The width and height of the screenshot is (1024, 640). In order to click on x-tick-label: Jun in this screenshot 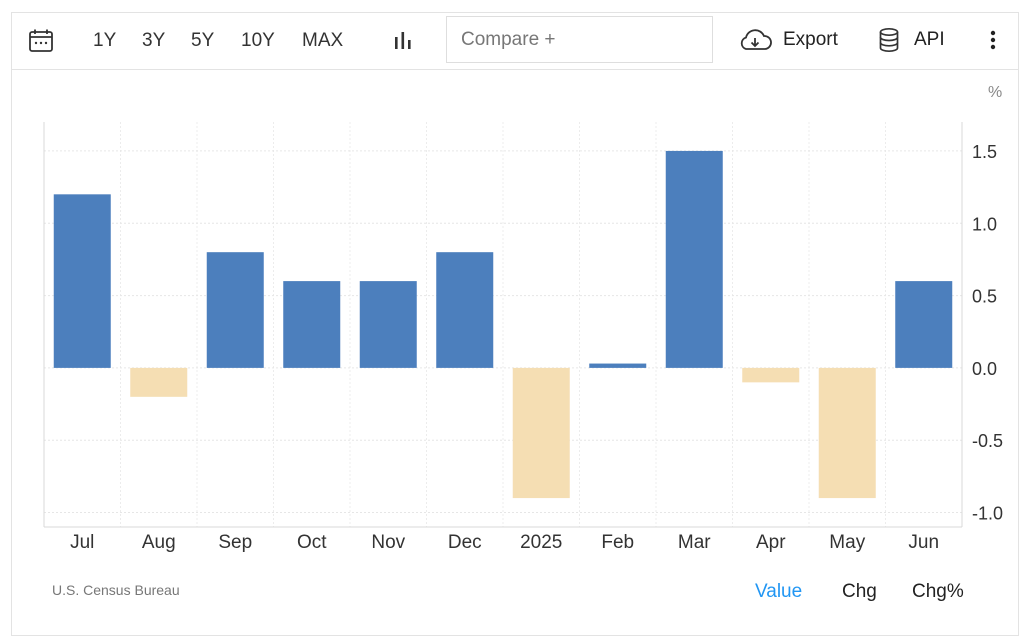, I will do `click(923, 542)`.